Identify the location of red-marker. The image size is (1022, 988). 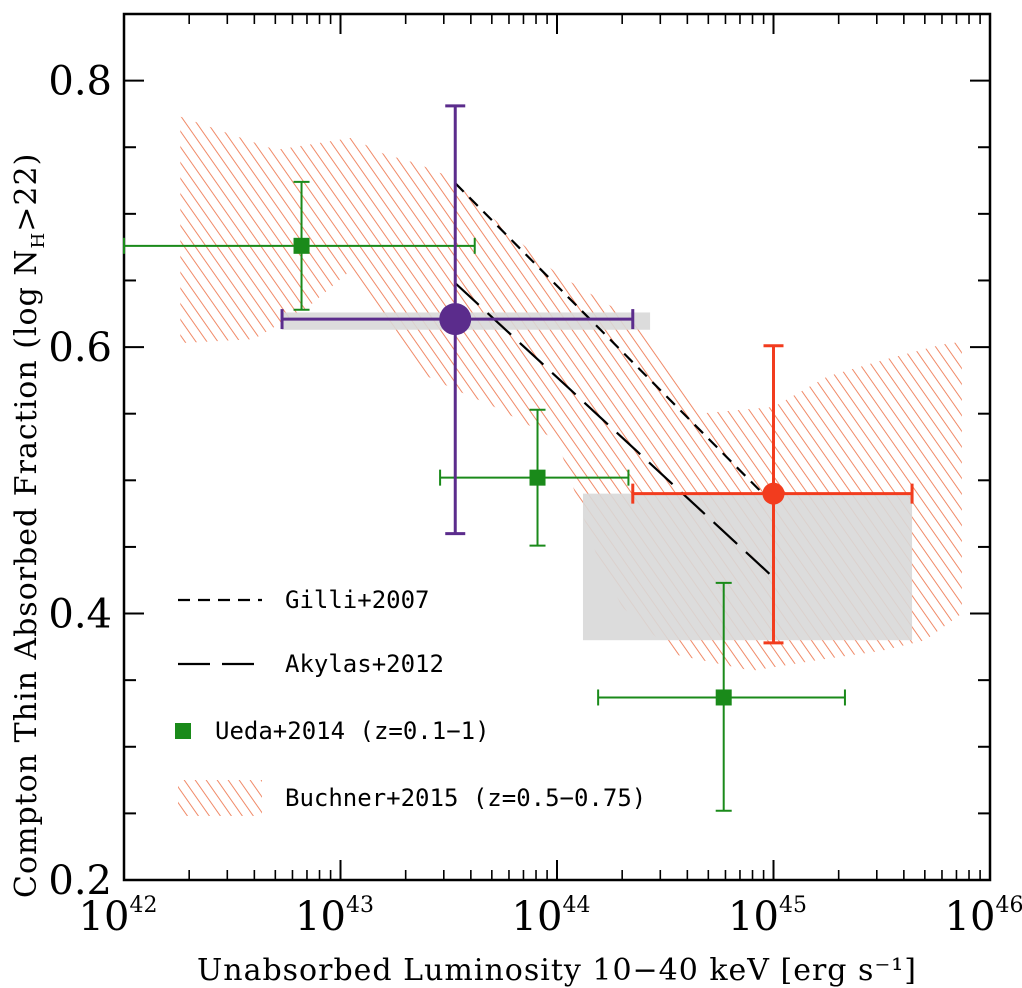
(773, 493).